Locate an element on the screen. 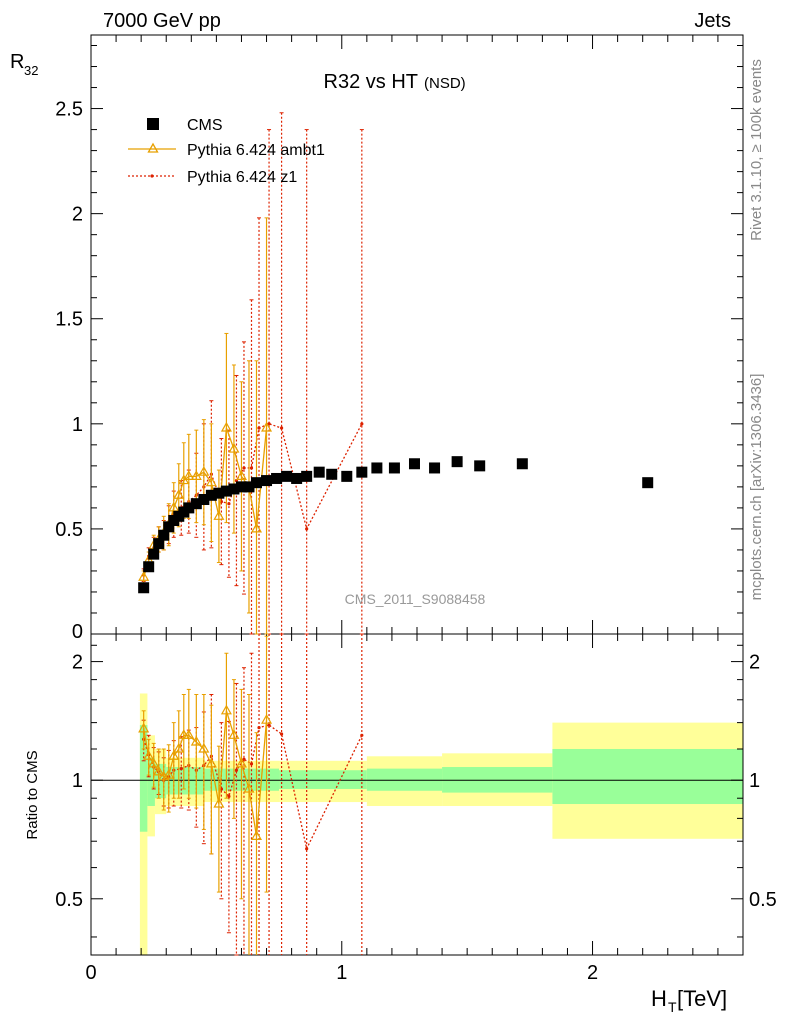 The width and height of the screenshot is (786, 1024). ratio-ytick-label-left: 1 is located at coordinates (77, 781).